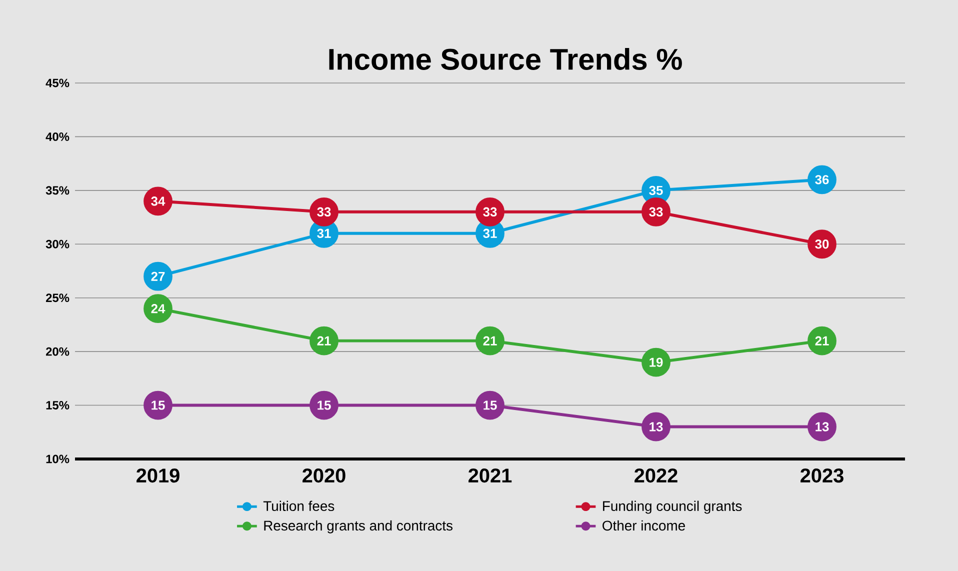 The height and width of the screenshot is (571, 958). I want to click on legend-label: Research grants and contracts, so click(358, 527).